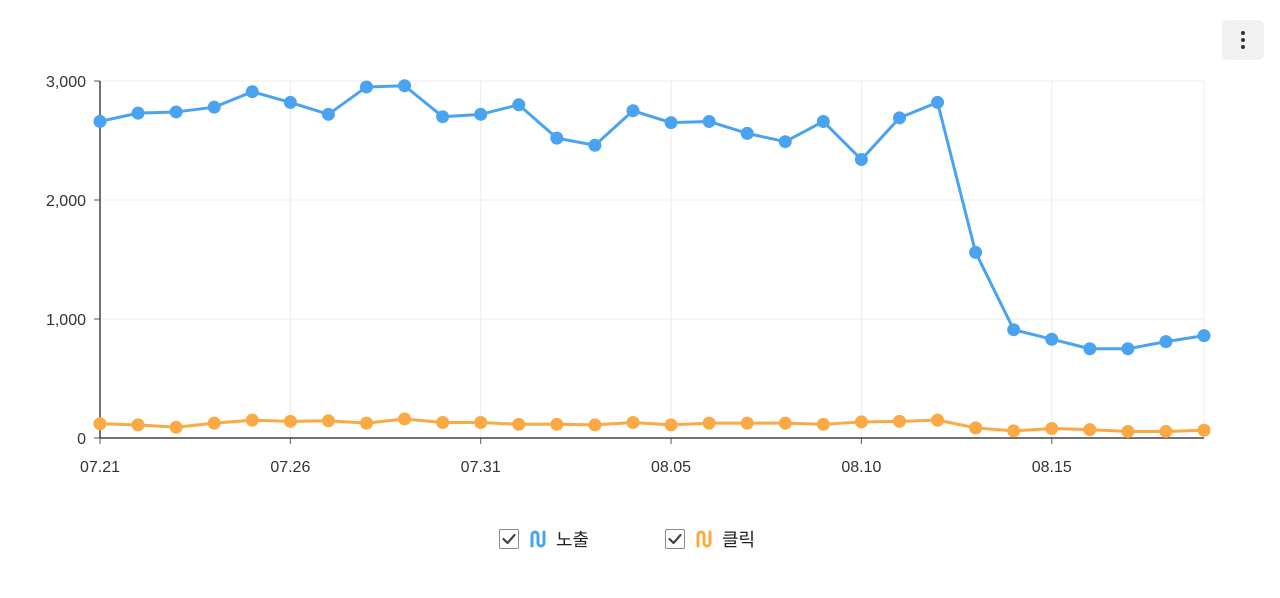  What do you see at coordinates (640, 539) in the screenshot?
I see `chart-legend: 노출 클릭` at bounding box center [640, 539].